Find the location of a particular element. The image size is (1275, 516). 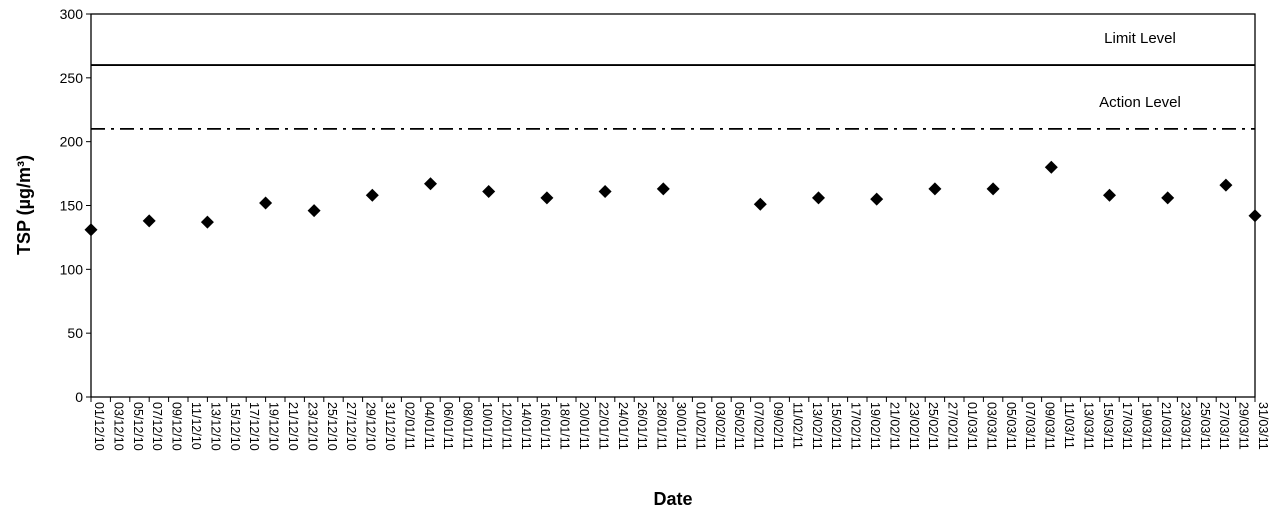

x-tick-label: 21/03/11 is located at coordinates (1166, 426).